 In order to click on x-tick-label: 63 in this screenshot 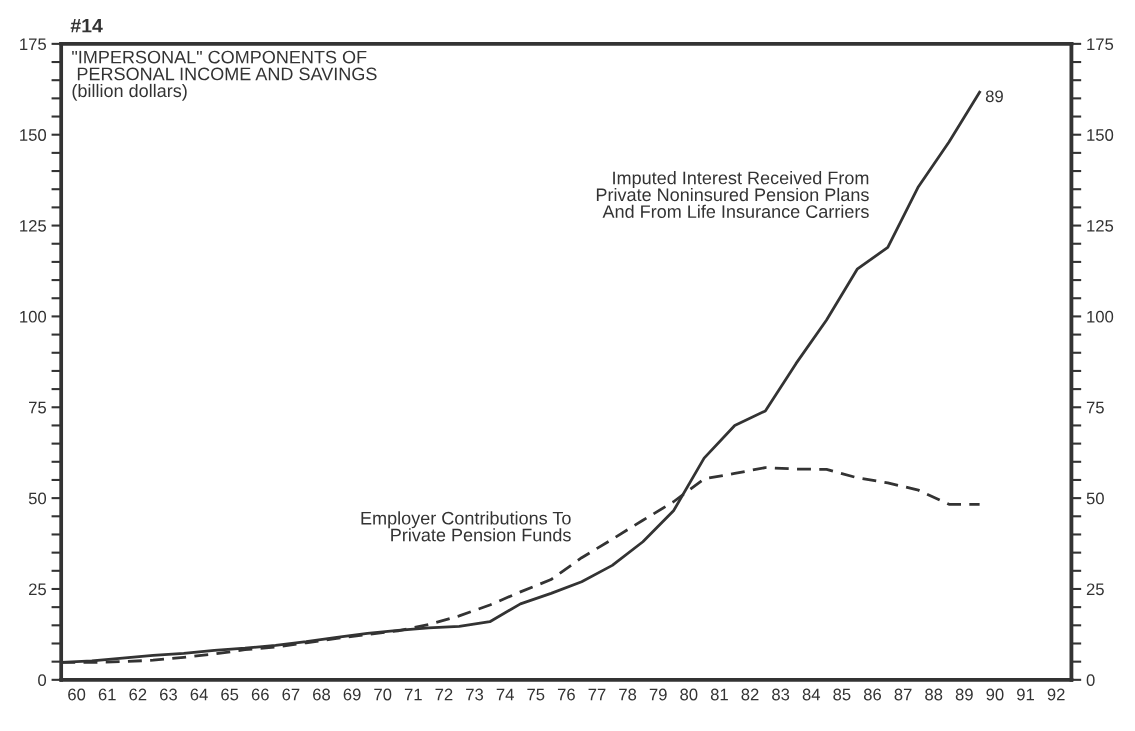, I will do `click(168, 694)`.